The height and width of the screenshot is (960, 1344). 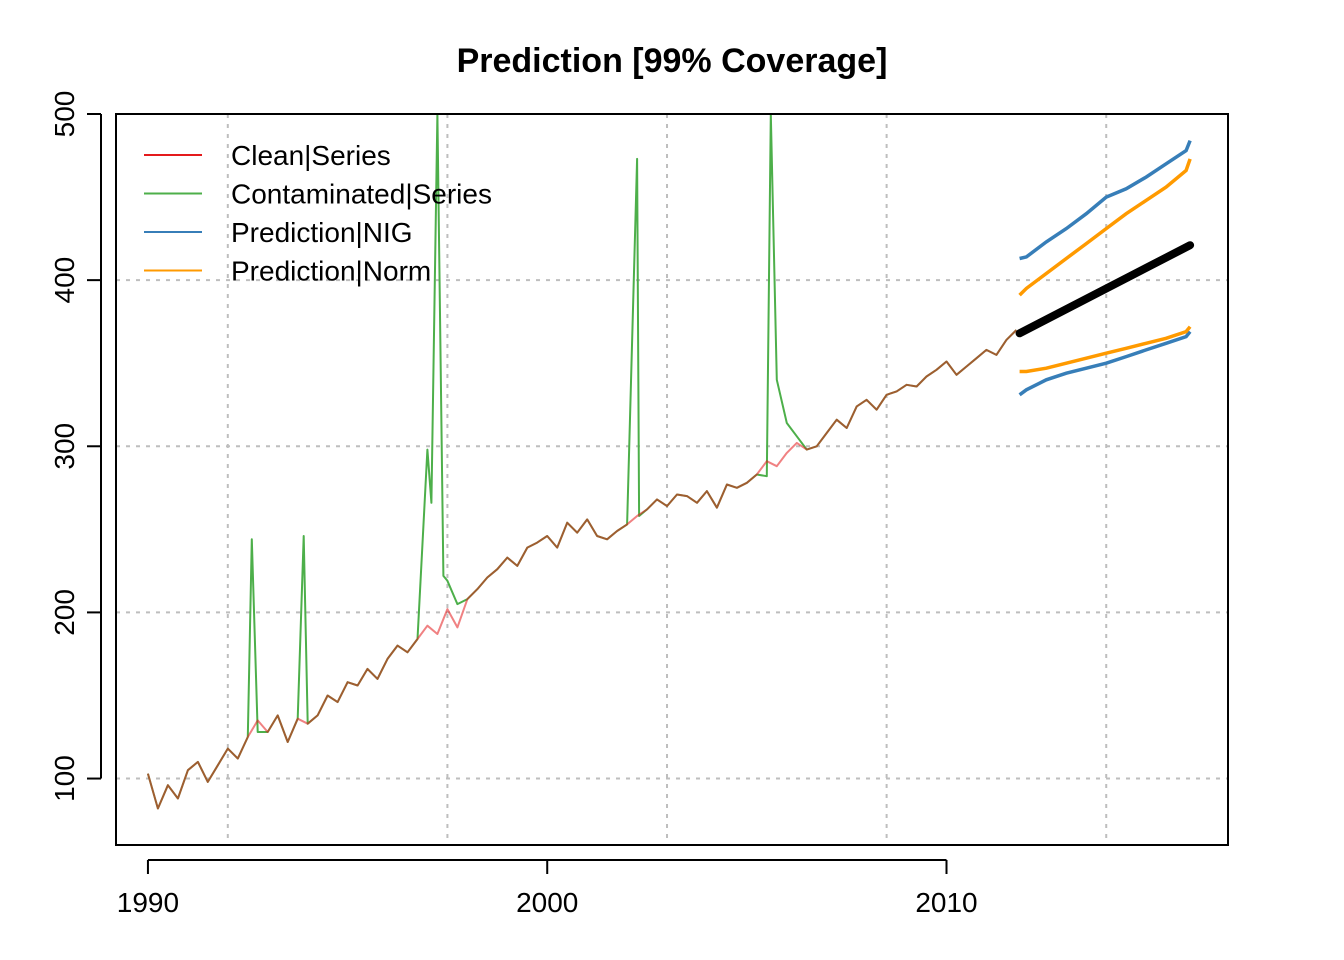 I want to click on nig-lower-bound-line, so click(x=1105, y=363).